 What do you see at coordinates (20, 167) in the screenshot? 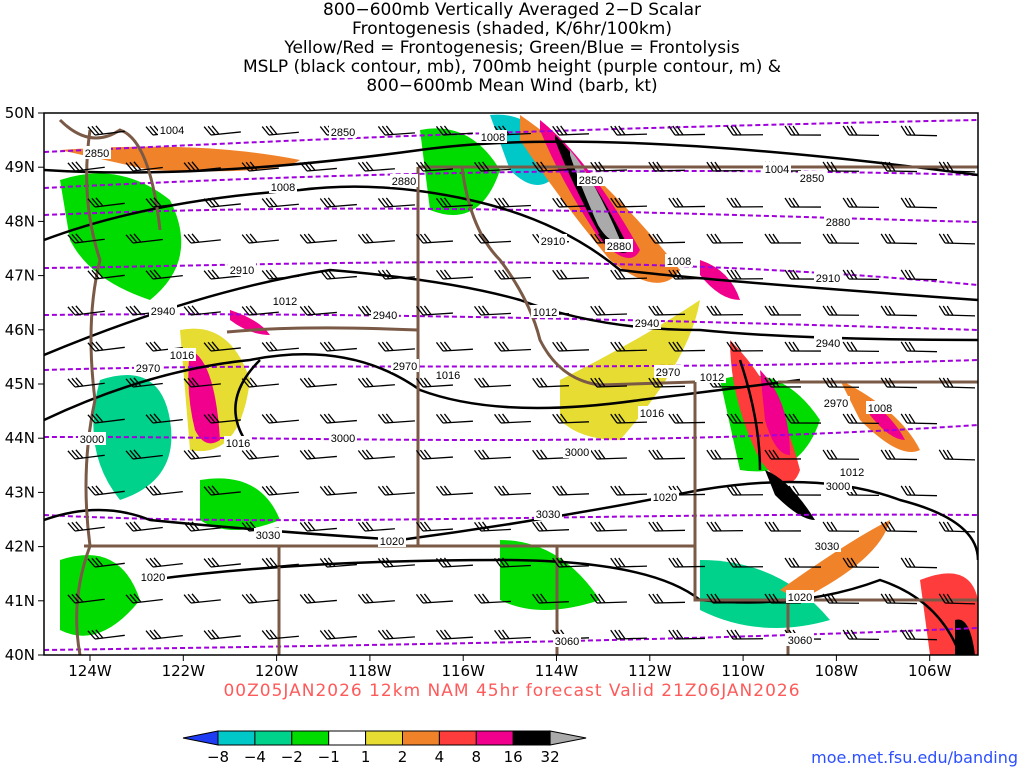
I see `lat-label: 49N` at bounding box center [20, 167].